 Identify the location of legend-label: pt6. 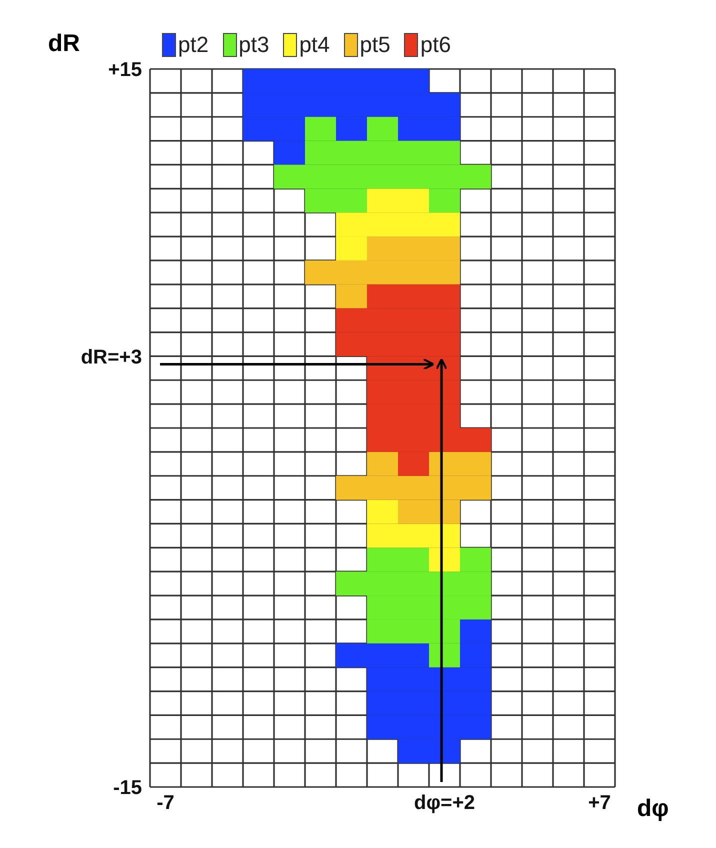
(435, 45).